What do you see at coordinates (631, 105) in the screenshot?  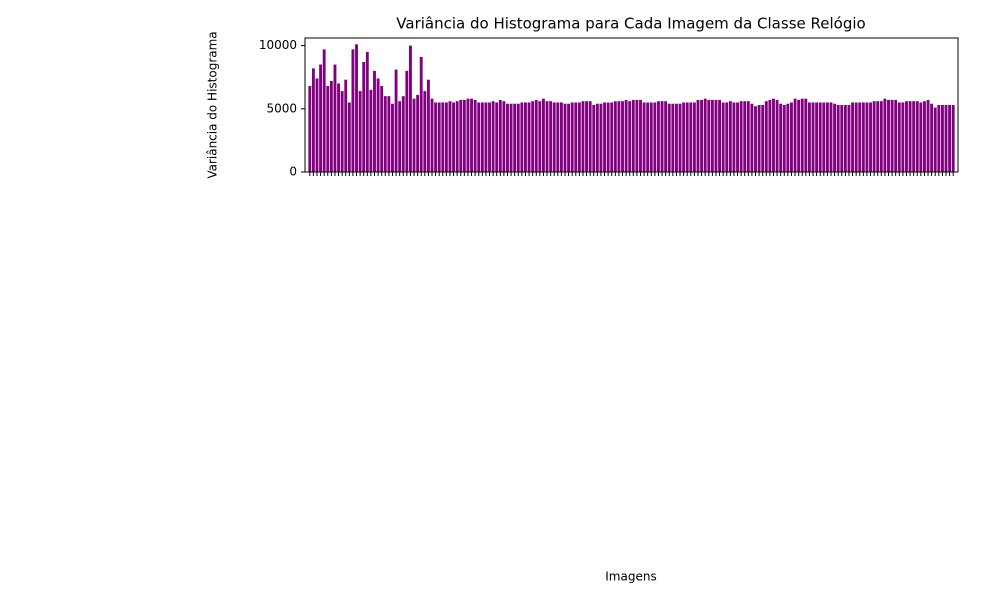 I see `plot-frame` at bounding box center [631, 105].